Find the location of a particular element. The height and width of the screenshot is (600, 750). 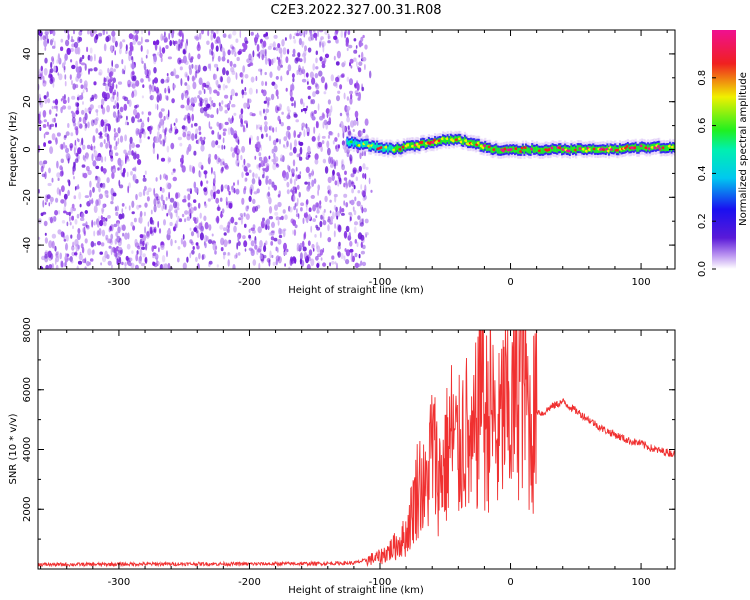

x-tick-label: -200 is located at coordinates (249, 582).